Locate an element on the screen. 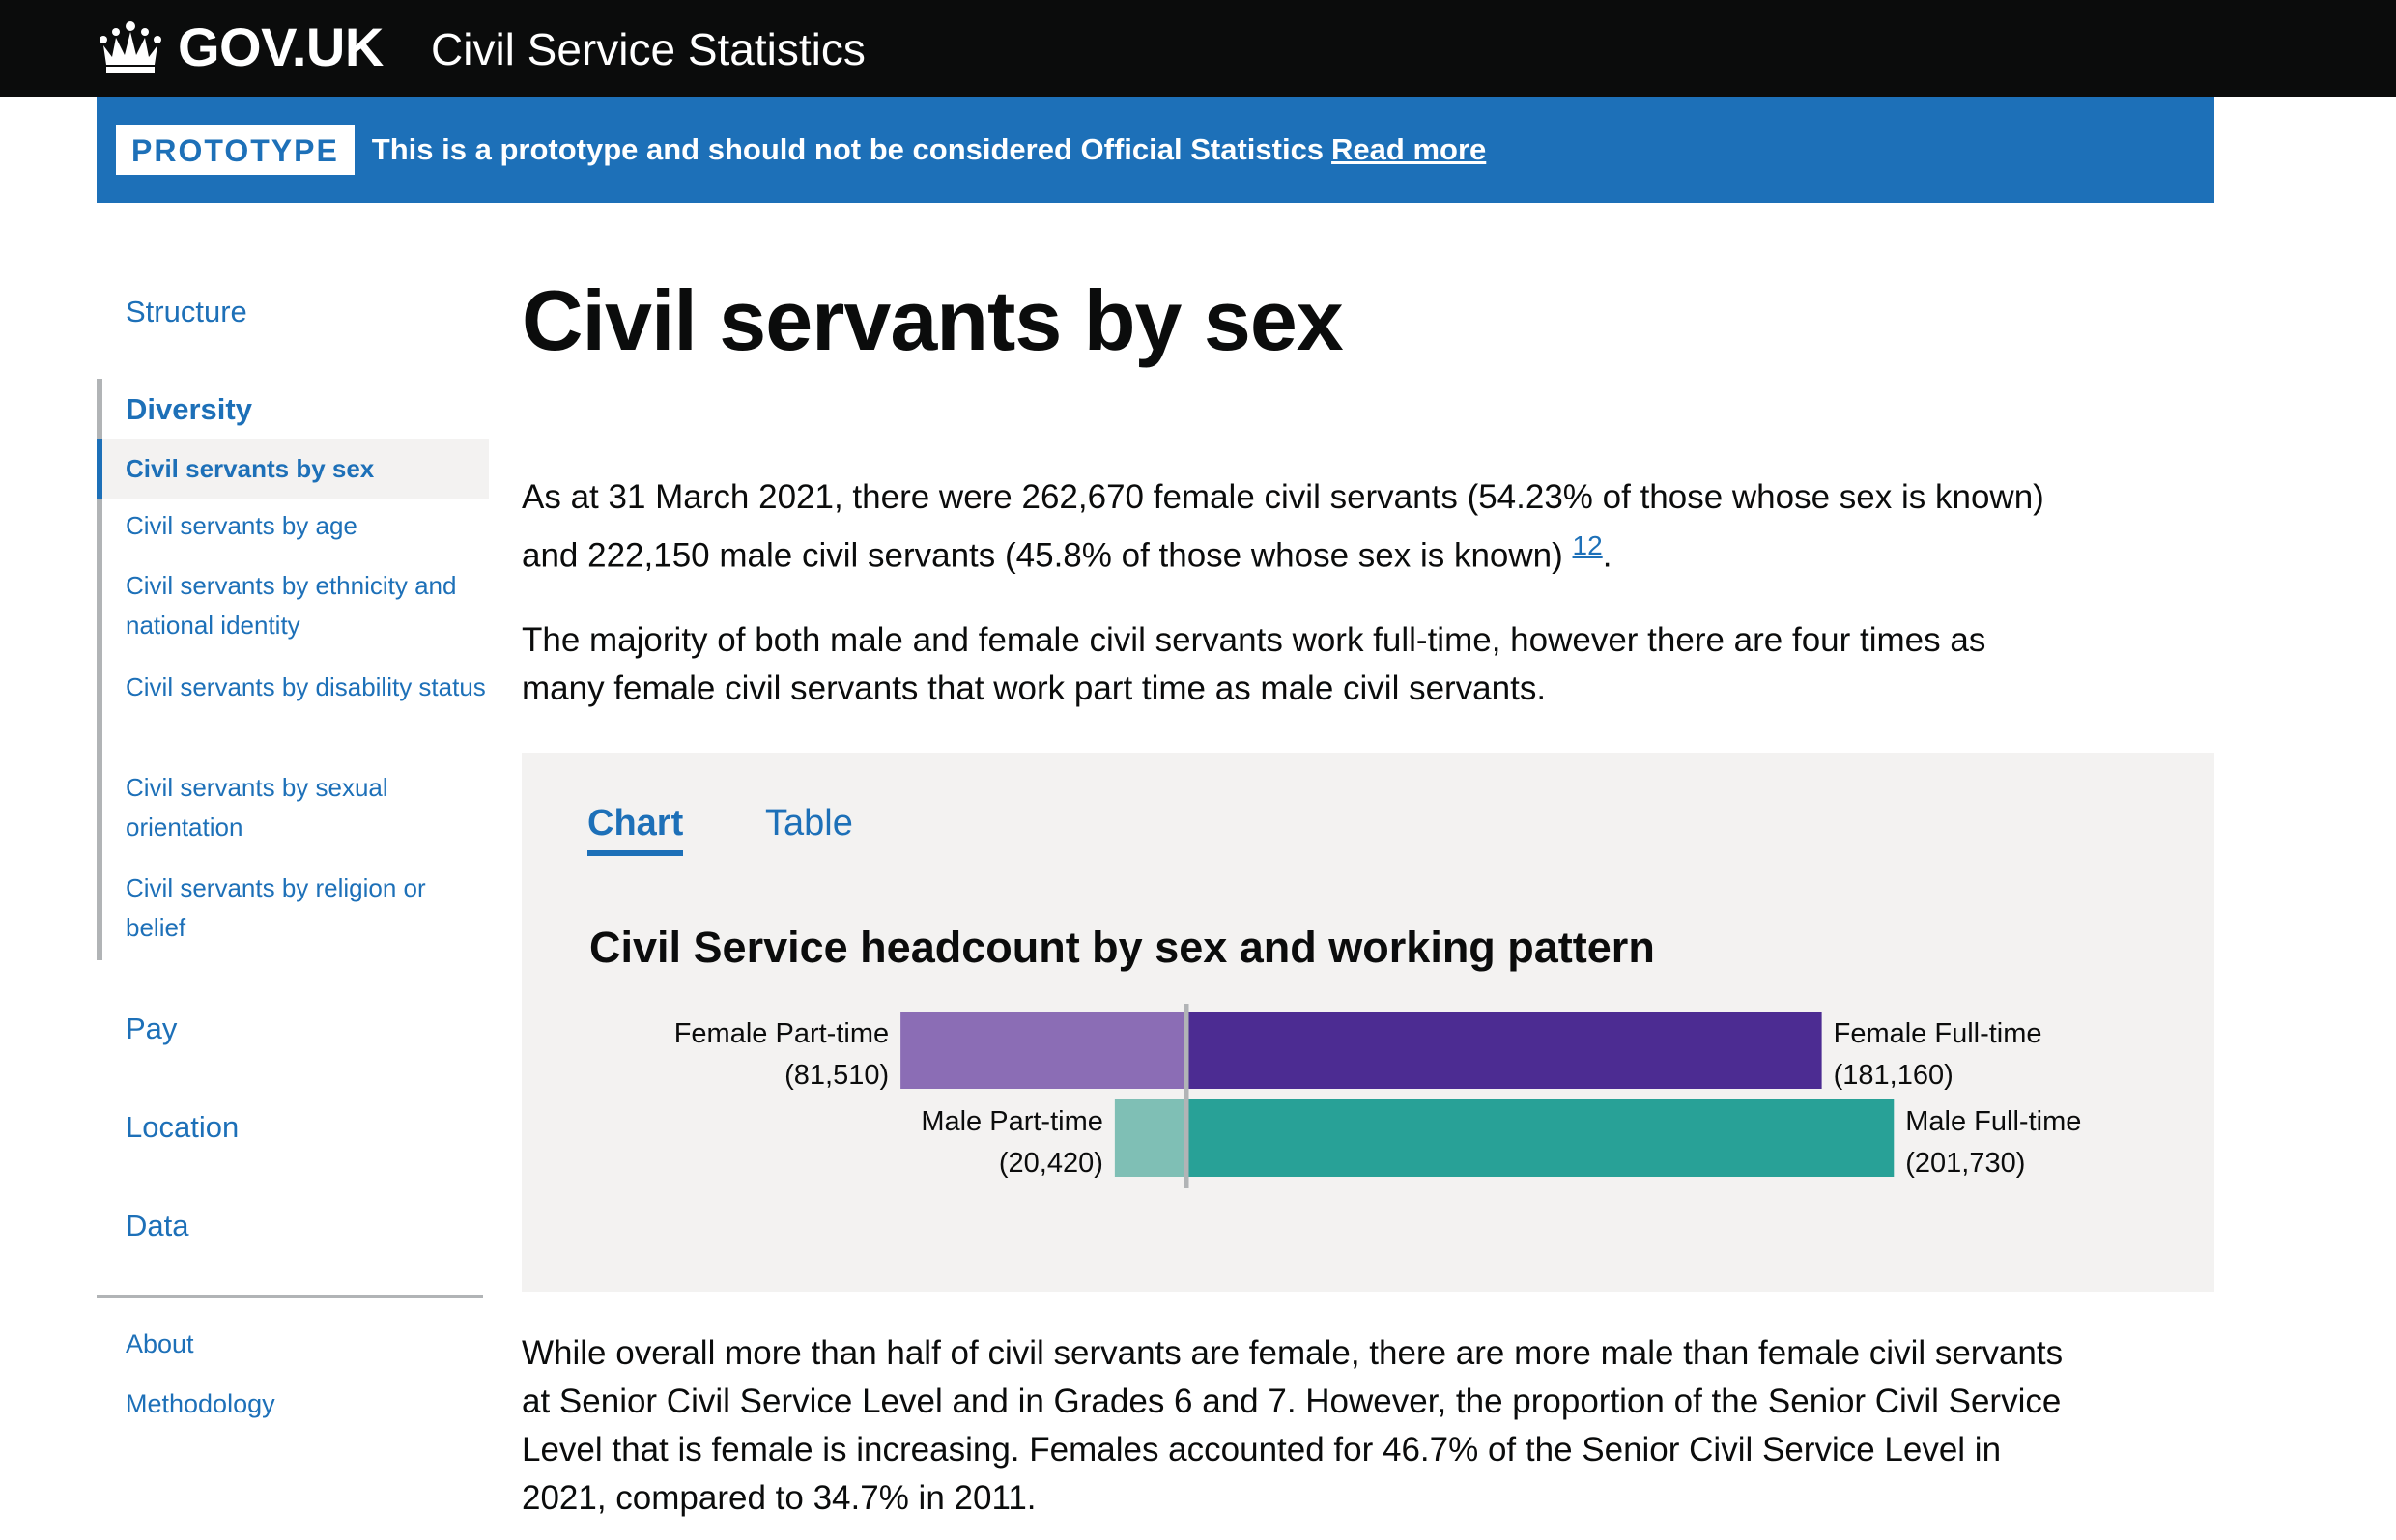  intro-end: . is located at coordinates (1607, 555).